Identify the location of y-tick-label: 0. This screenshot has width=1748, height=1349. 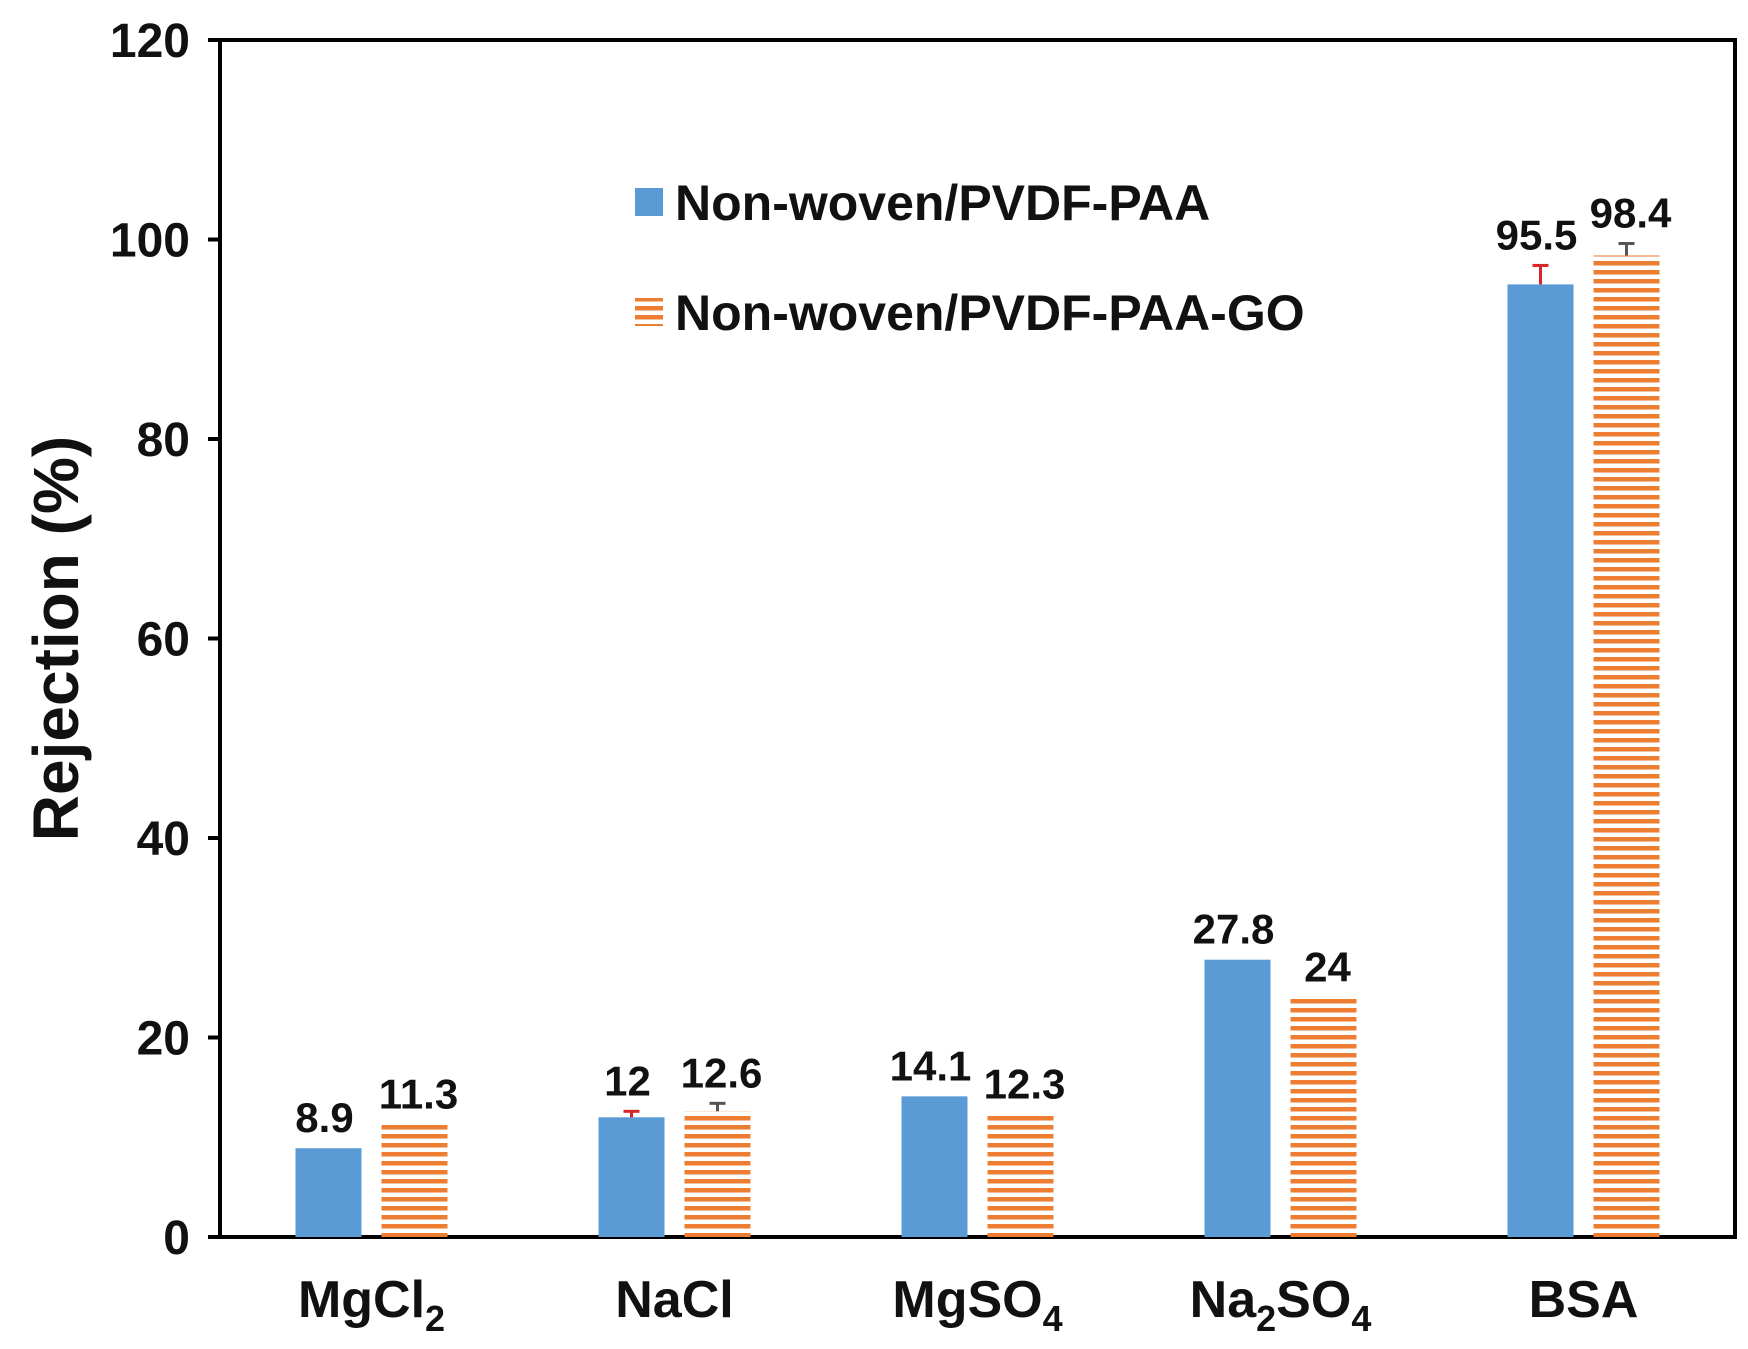
(176, 1238).